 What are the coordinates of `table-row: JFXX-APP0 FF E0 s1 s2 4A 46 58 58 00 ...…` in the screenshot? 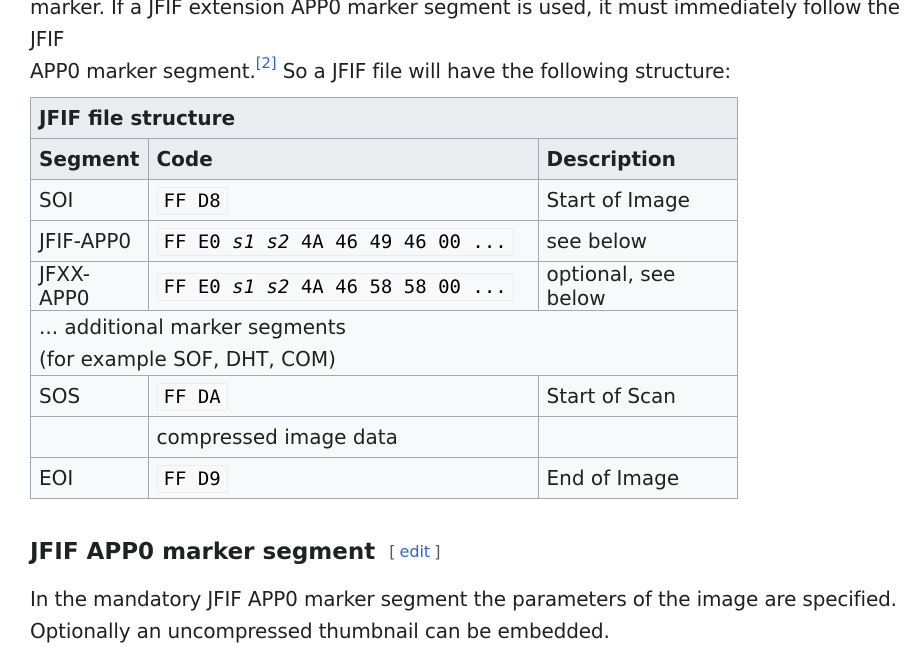 It's located at (384, 286).